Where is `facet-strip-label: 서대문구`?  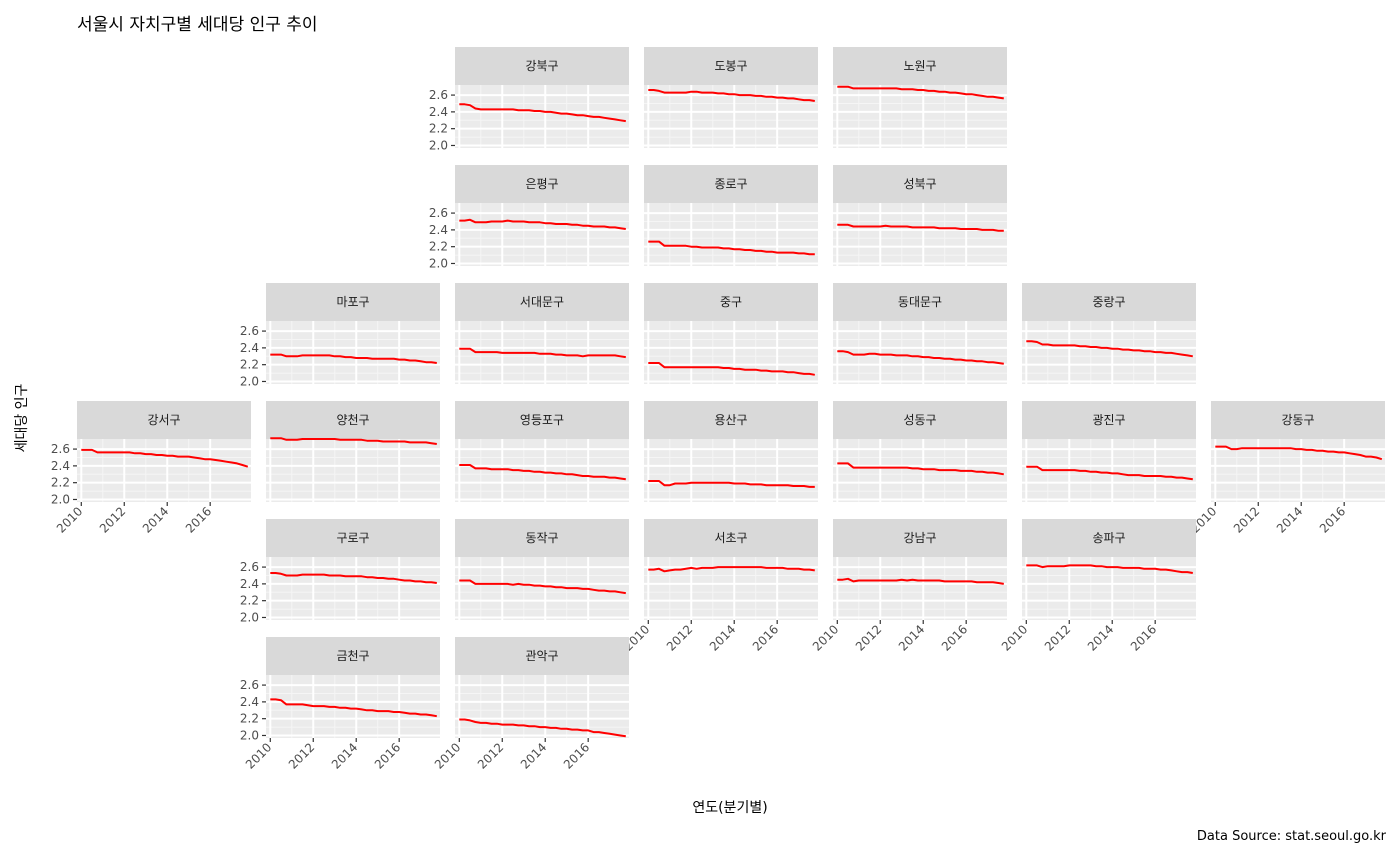 facet-strip-label: 서대문구 is located at coordinates (542, 302).